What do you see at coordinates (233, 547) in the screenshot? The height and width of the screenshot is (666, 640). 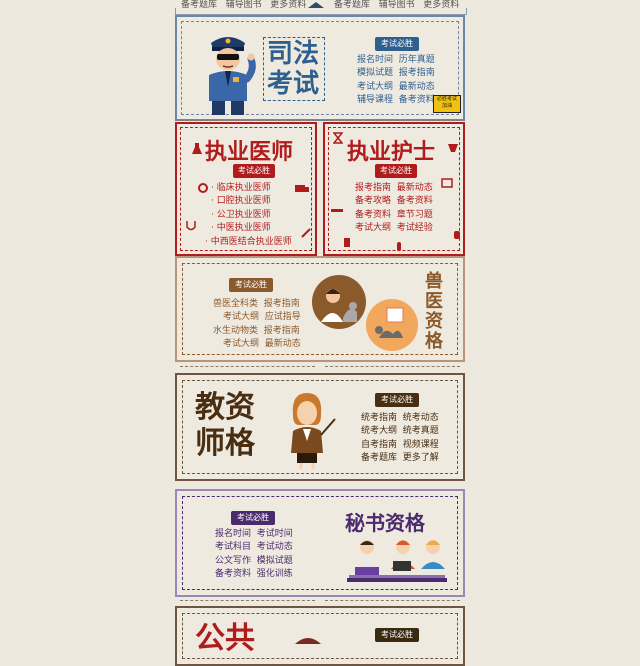 I see `secretary-link: 考试科目` at bounding box center [233, 547].